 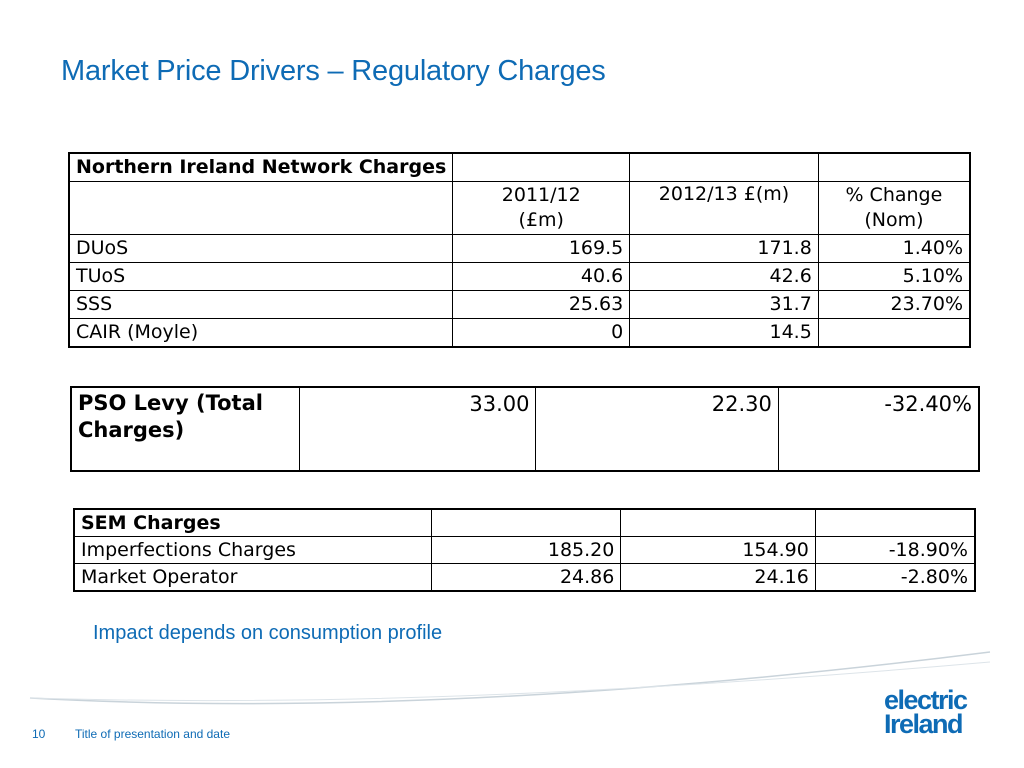 I want to click on table-row: TUoS 40.6 42.6 5.10%, so click(x=519, y=276).